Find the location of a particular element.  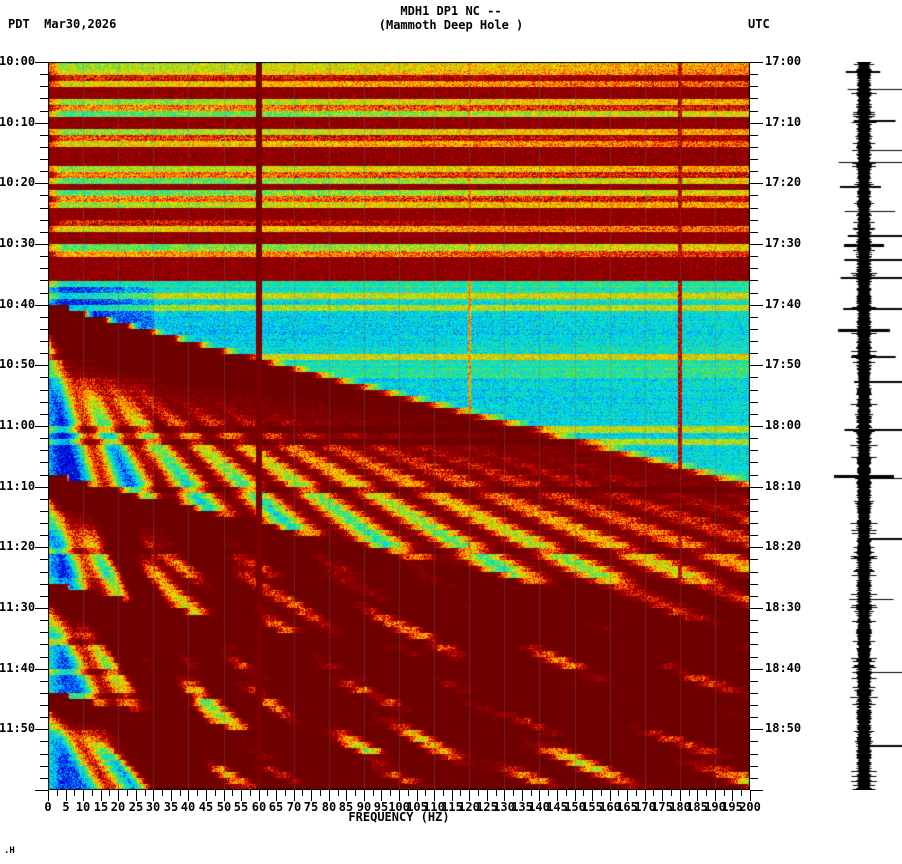

frequency-axis-title: FREQUENCY (HZ) is located at coordinates (399, 817).